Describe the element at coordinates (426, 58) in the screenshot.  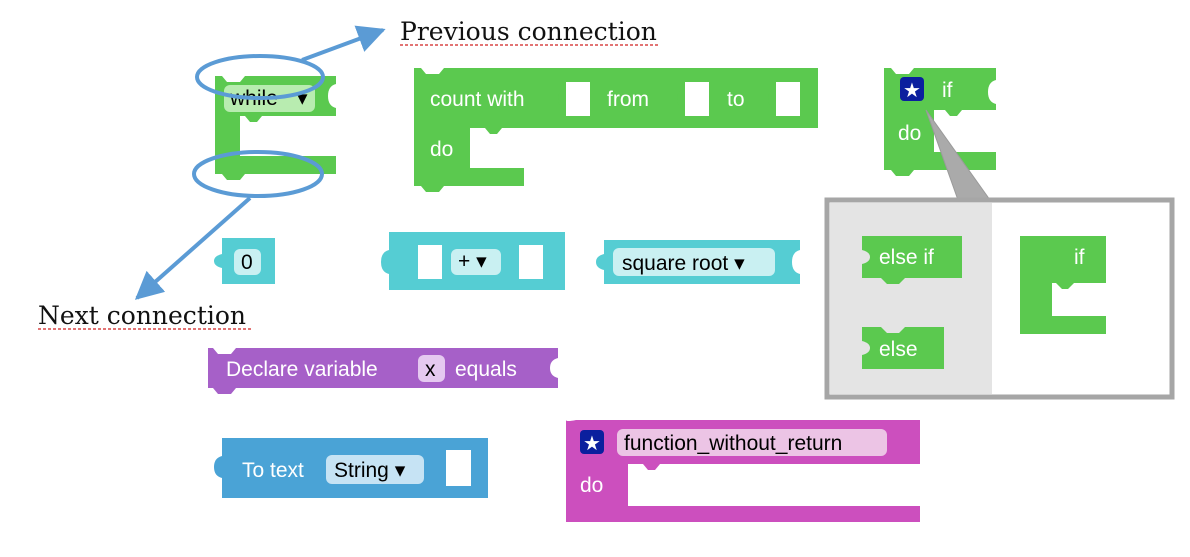
I see `previous-connection-annotation: Previous connection` at that location.